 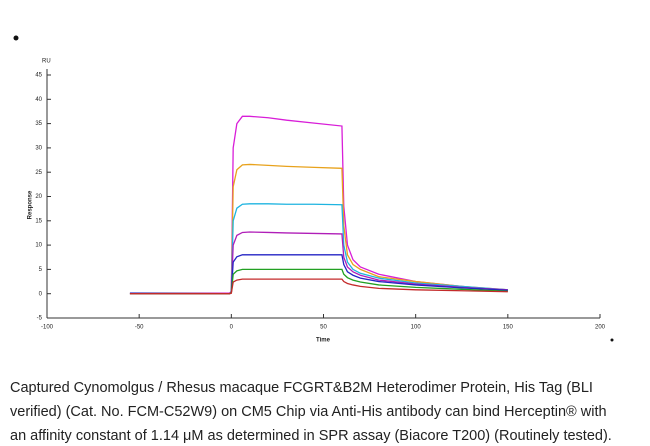 I want to click on unit-label: RU, so click(x=46, y=62).